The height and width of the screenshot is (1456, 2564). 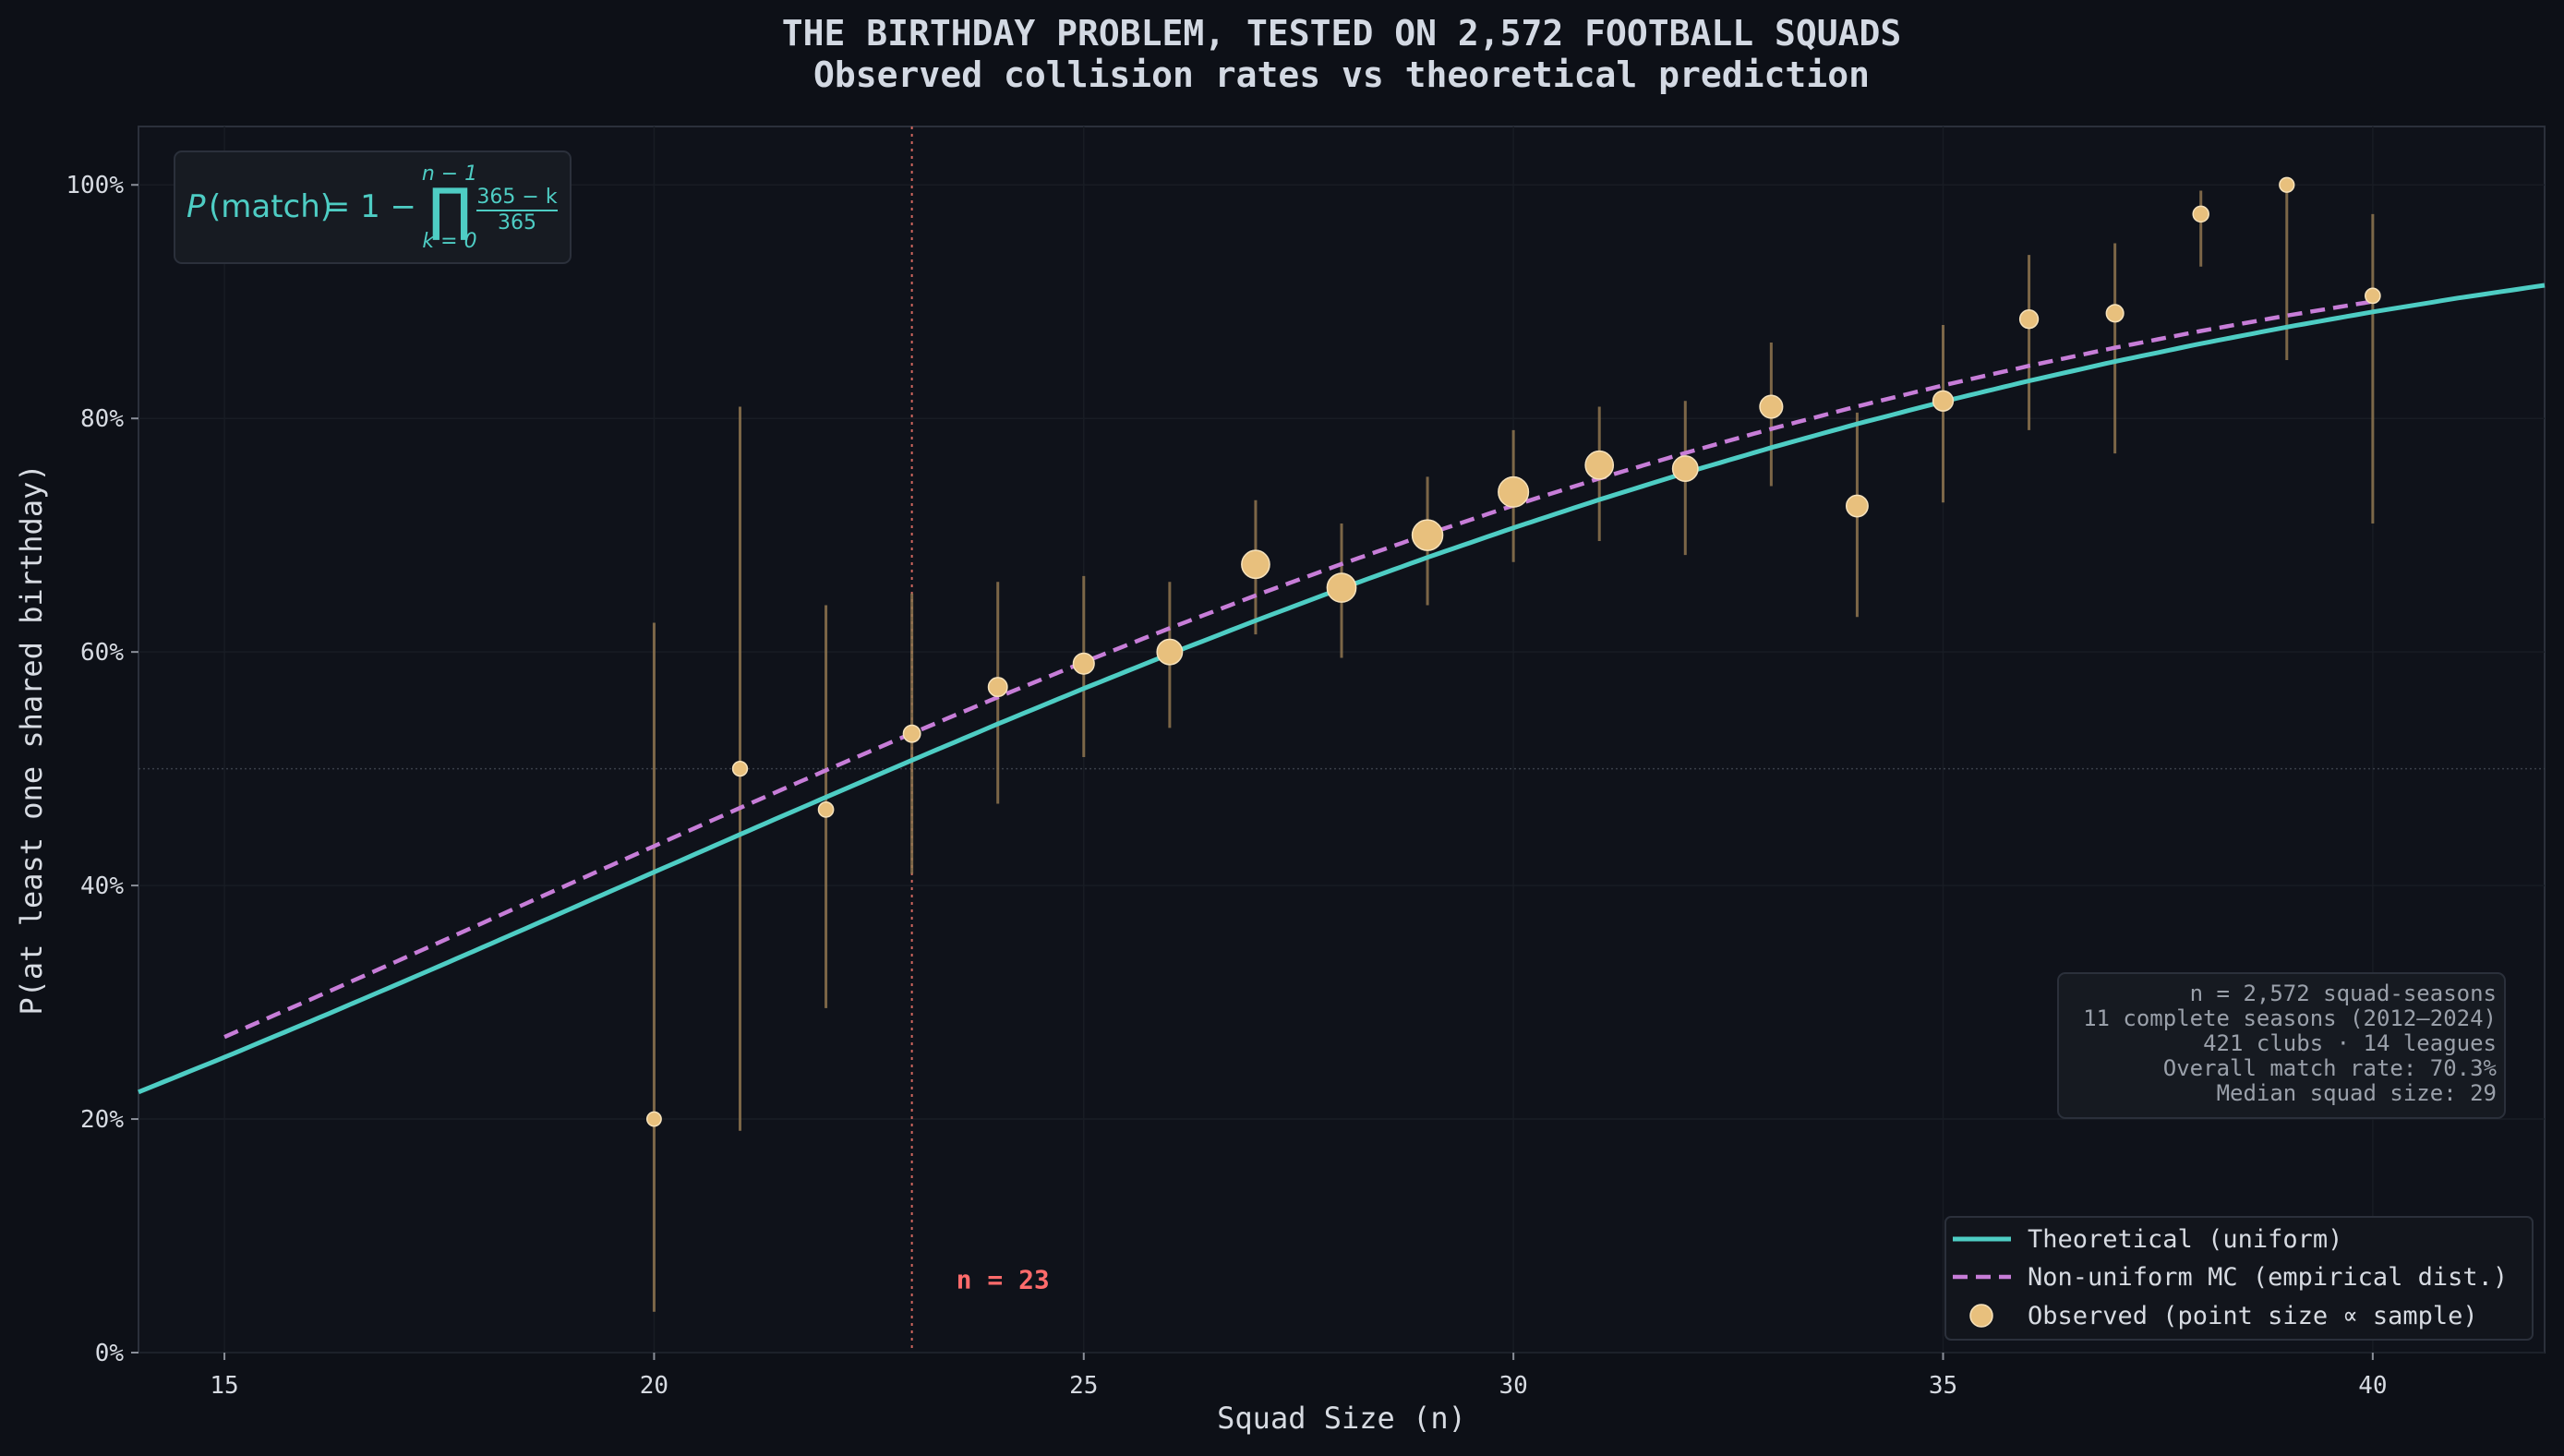 I want to click on stats-line: 11 complete seasons (2012–2024), so click(x=2290, y=1018).